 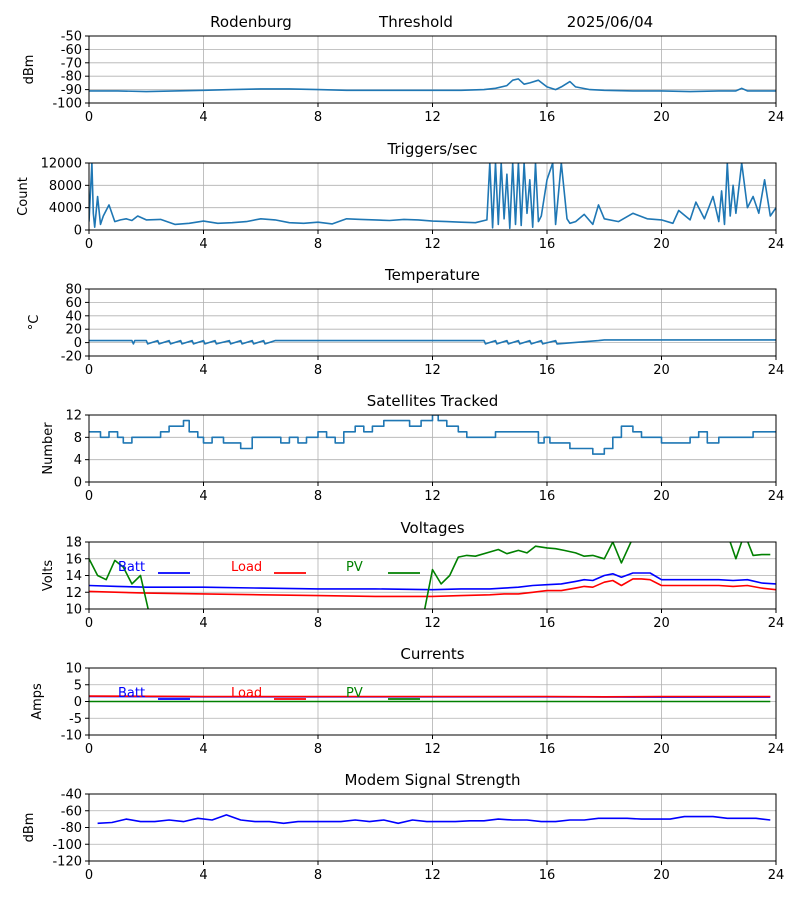 I want to click on y-tick-label: -5, so click(x=75, y=719).